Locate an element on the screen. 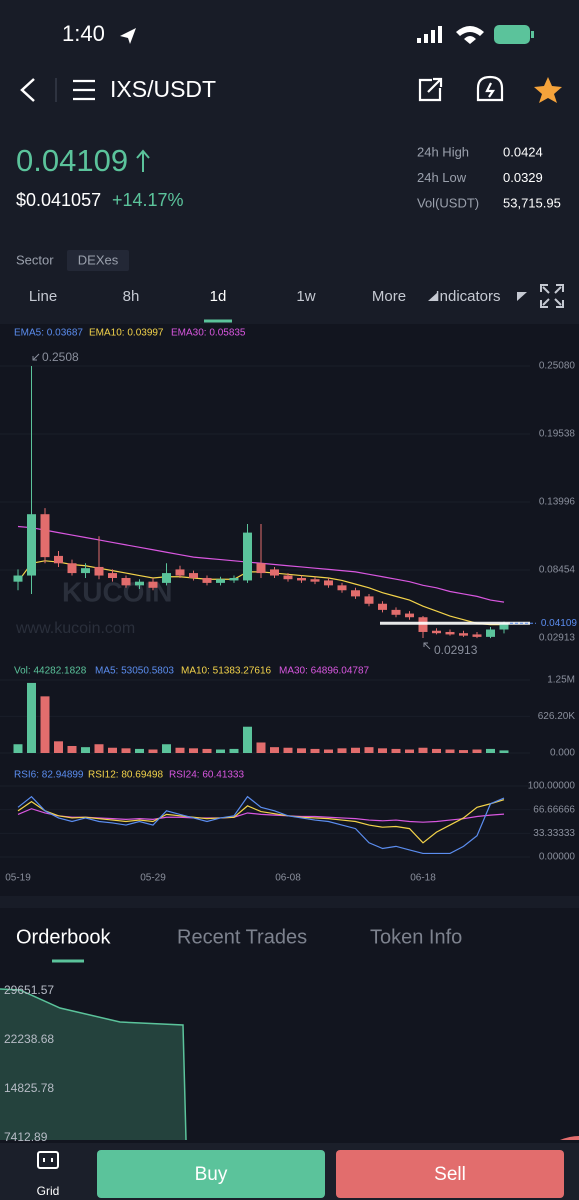 The width and height of the screenshot is (579, 1200). depth-tick-label: 7412.89 is located at coordinates (26, 1137).